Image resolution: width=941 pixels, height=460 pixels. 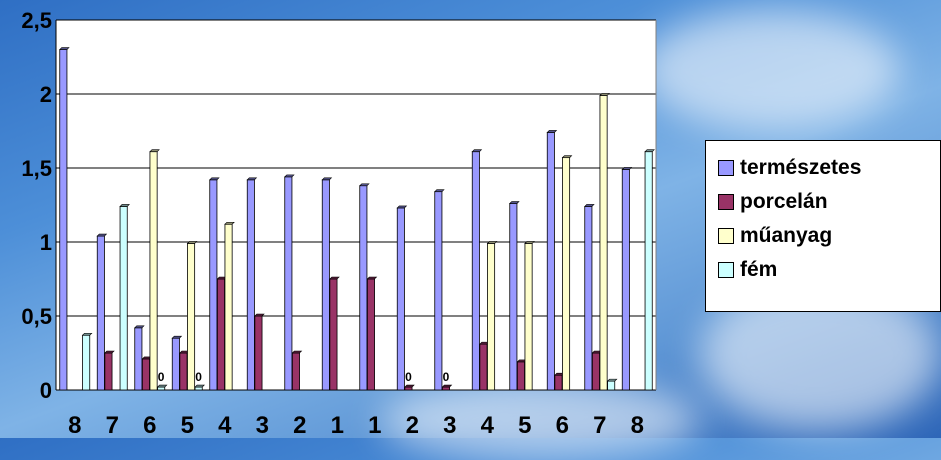 What do you see at coordinates (784, 201) in the screenshot?
I see `legend-label: porcelán` at bounding box center [784, 201].